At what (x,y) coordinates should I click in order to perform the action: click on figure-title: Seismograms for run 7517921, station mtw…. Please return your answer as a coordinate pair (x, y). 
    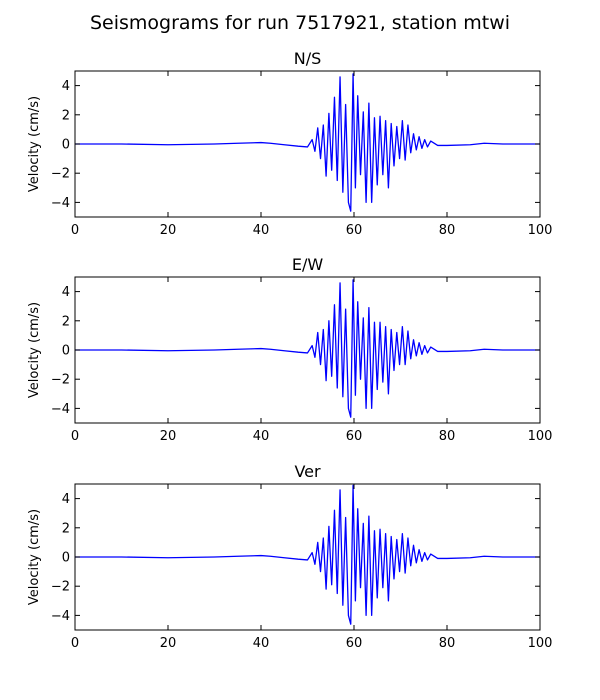
    Looking at the image, I should click on (300, 23).